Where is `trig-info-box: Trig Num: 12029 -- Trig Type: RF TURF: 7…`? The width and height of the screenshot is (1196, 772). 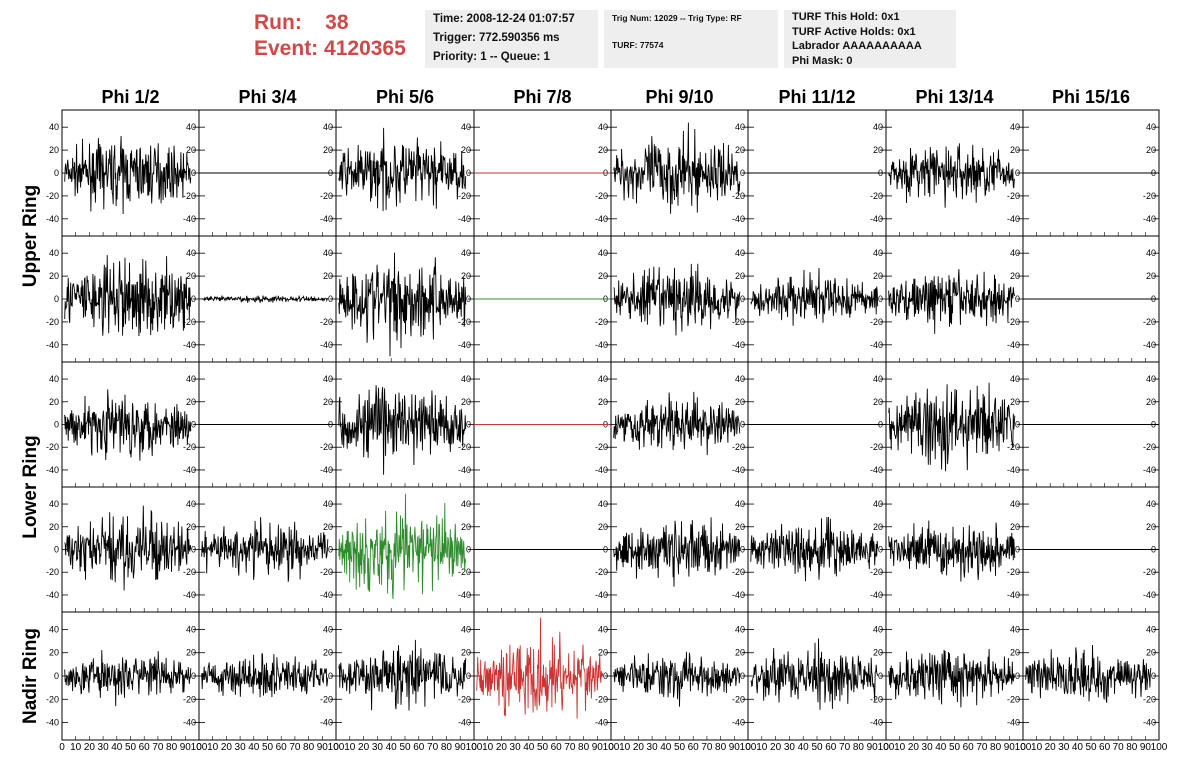 trig-info-box: Trig Num: 12029 -- Trig Type: RF TURF: 7… is located at coordinates (691, 39).